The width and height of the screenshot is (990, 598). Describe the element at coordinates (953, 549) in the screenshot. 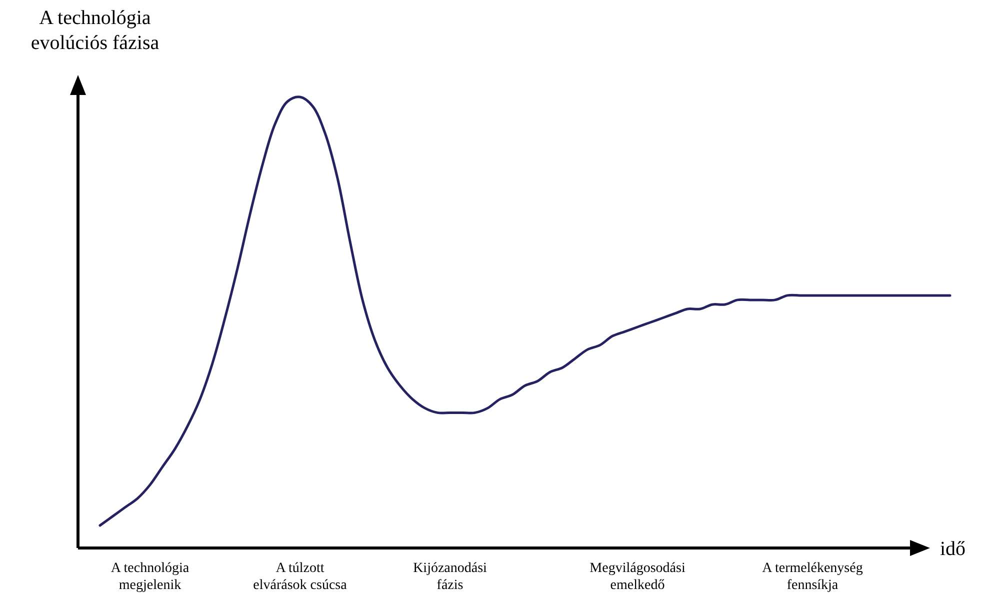

I see `x-axis-title: idő` at that location.